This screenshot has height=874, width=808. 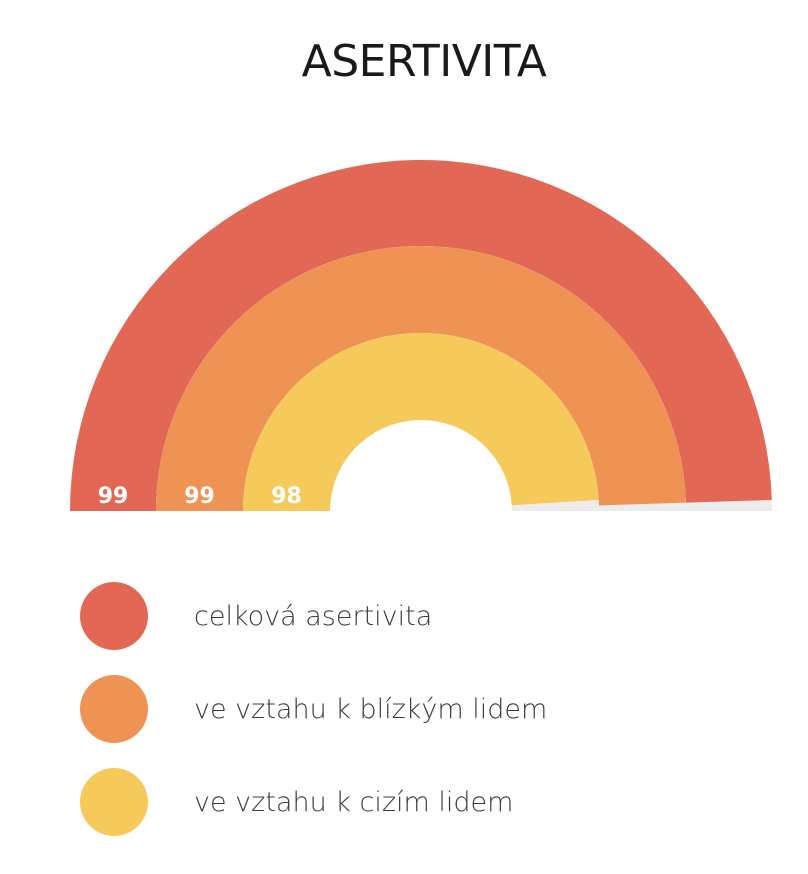 I want to click on legend-item-cizim: ve vztahu k cizím lidem, so click(x=430, y=802).